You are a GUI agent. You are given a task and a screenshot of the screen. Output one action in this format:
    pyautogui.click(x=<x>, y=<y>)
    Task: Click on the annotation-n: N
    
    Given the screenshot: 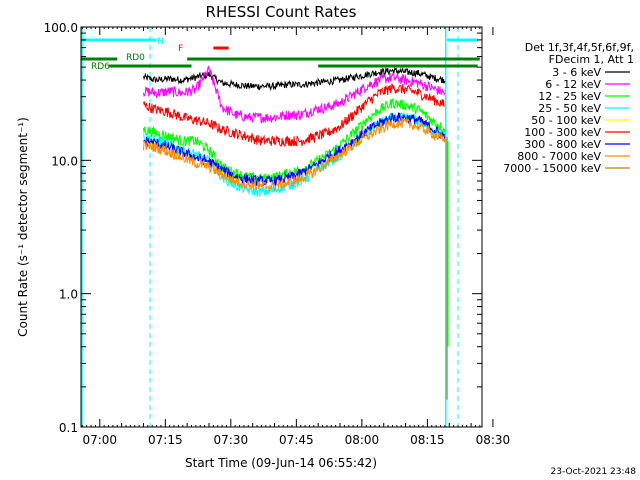 What is the action you would take?
    pyautogui.click(x=160, y=42)
    